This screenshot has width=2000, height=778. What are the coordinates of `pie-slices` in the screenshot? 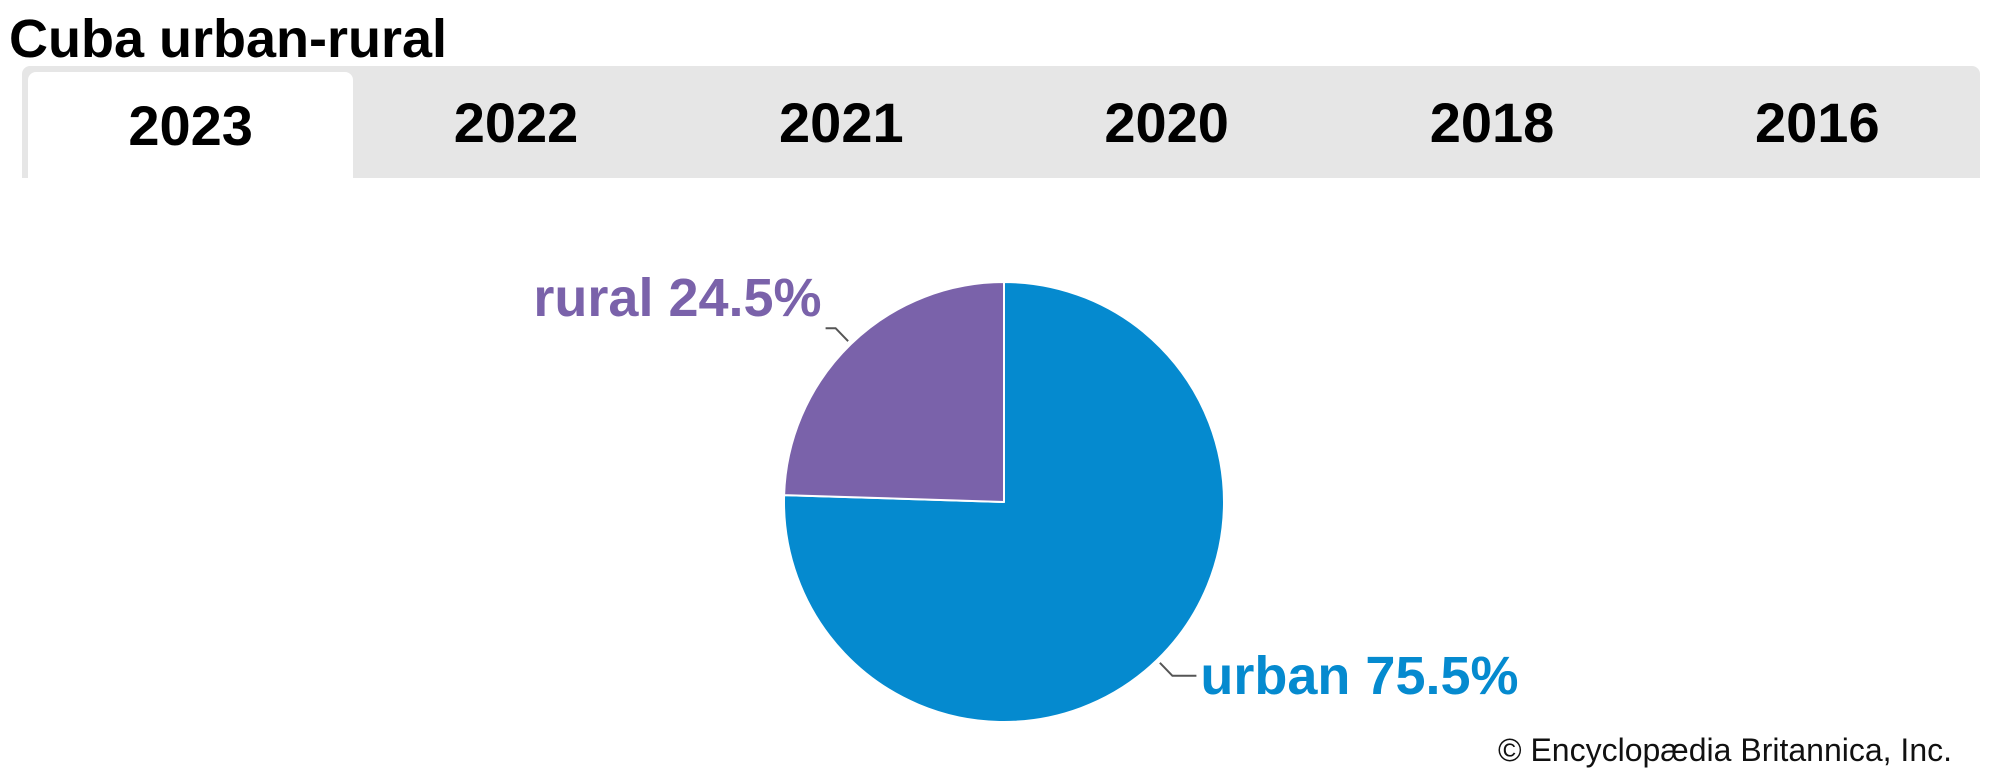 It's located at (1004, 502).